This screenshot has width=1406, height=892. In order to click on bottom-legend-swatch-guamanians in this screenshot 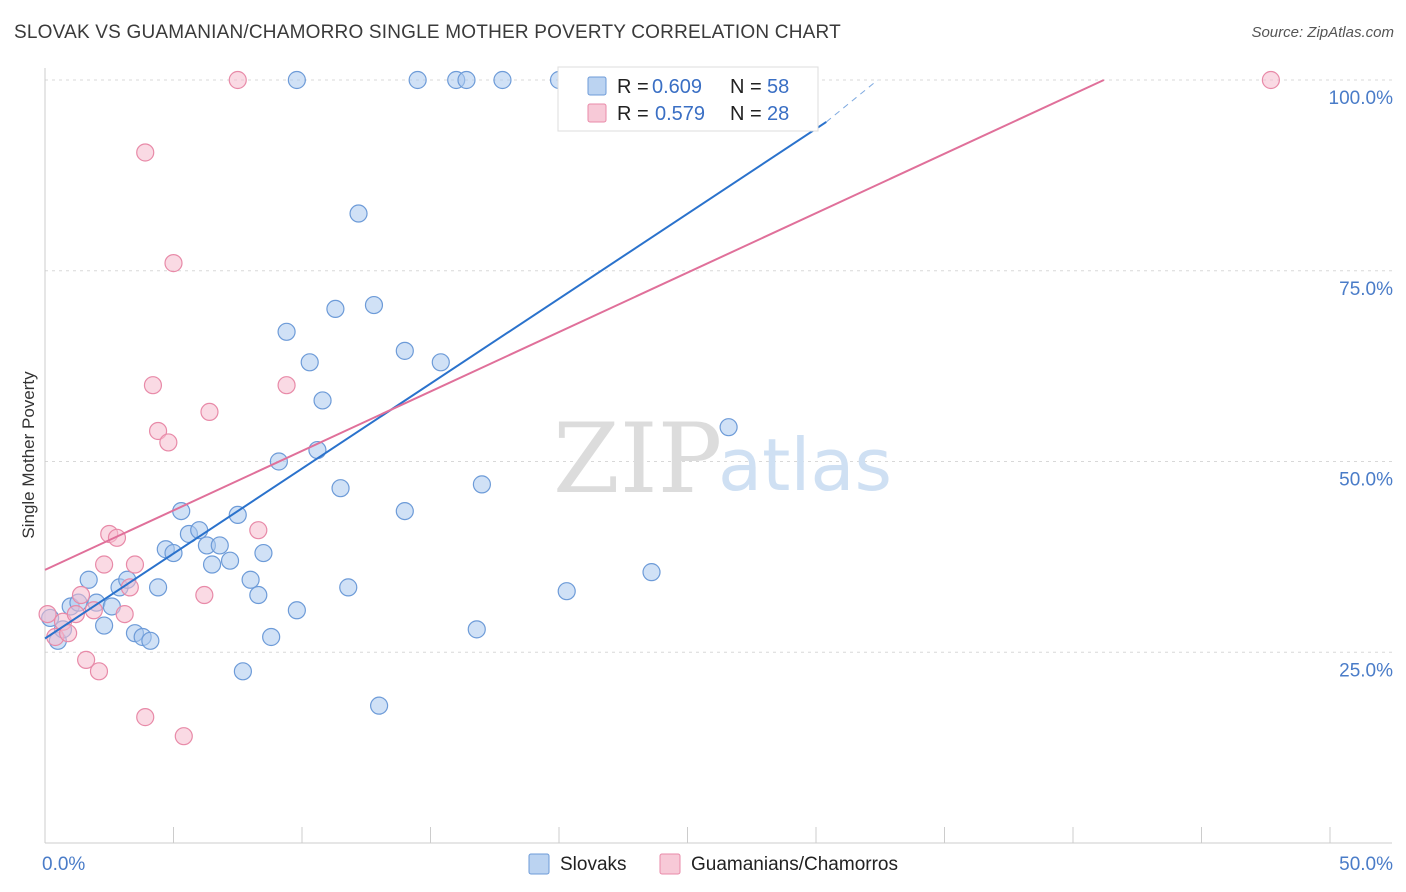, I will do `click(670, 864)`.